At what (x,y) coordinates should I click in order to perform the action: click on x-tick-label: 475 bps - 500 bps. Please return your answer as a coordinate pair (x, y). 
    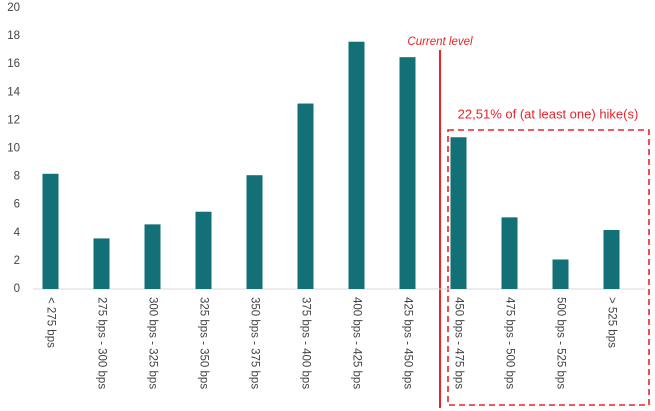
    Looking at the image, I should click on (509, 343).